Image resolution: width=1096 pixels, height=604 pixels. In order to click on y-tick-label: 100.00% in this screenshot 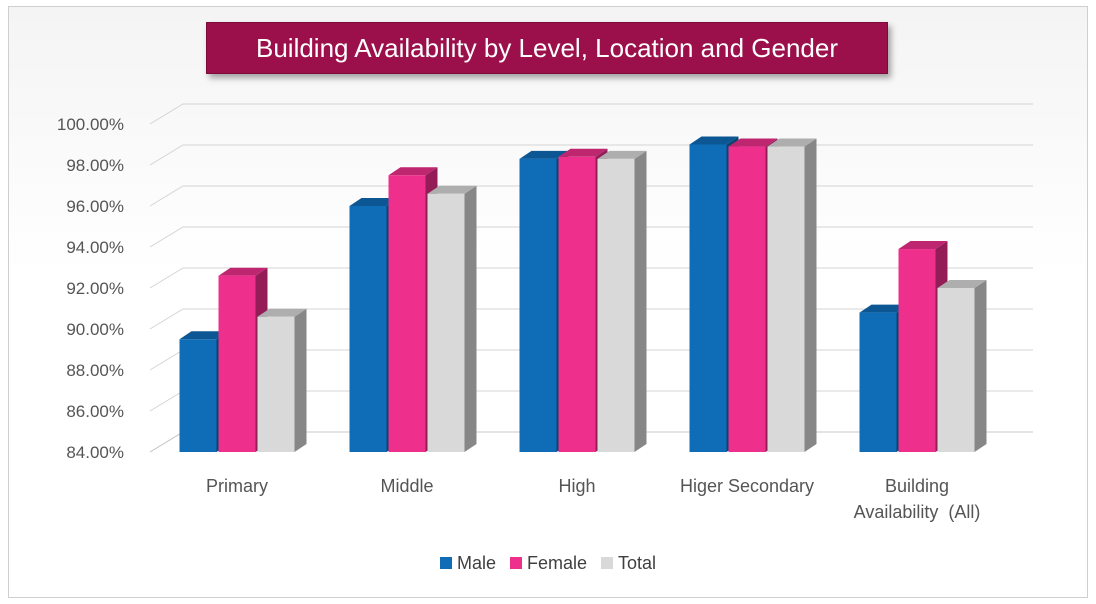, I will do `click(90, 124)`.